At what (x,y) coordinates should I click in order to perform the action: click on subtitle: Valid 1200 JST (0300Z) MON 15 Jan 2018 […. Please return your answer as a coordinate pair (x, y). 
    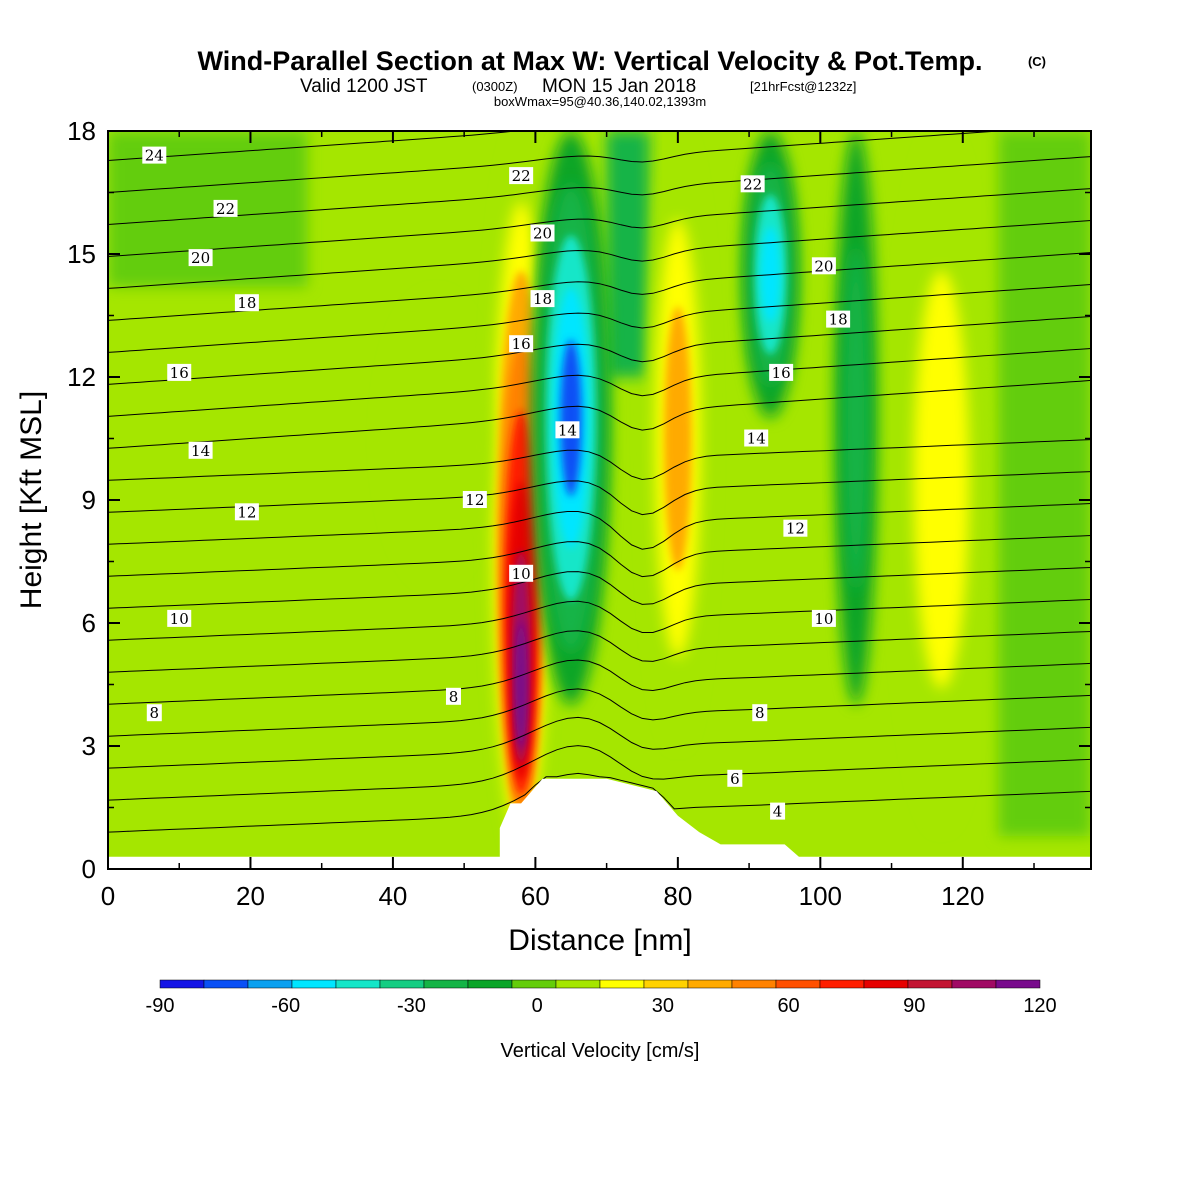
    Looking at the image, I should click on (578, 86).